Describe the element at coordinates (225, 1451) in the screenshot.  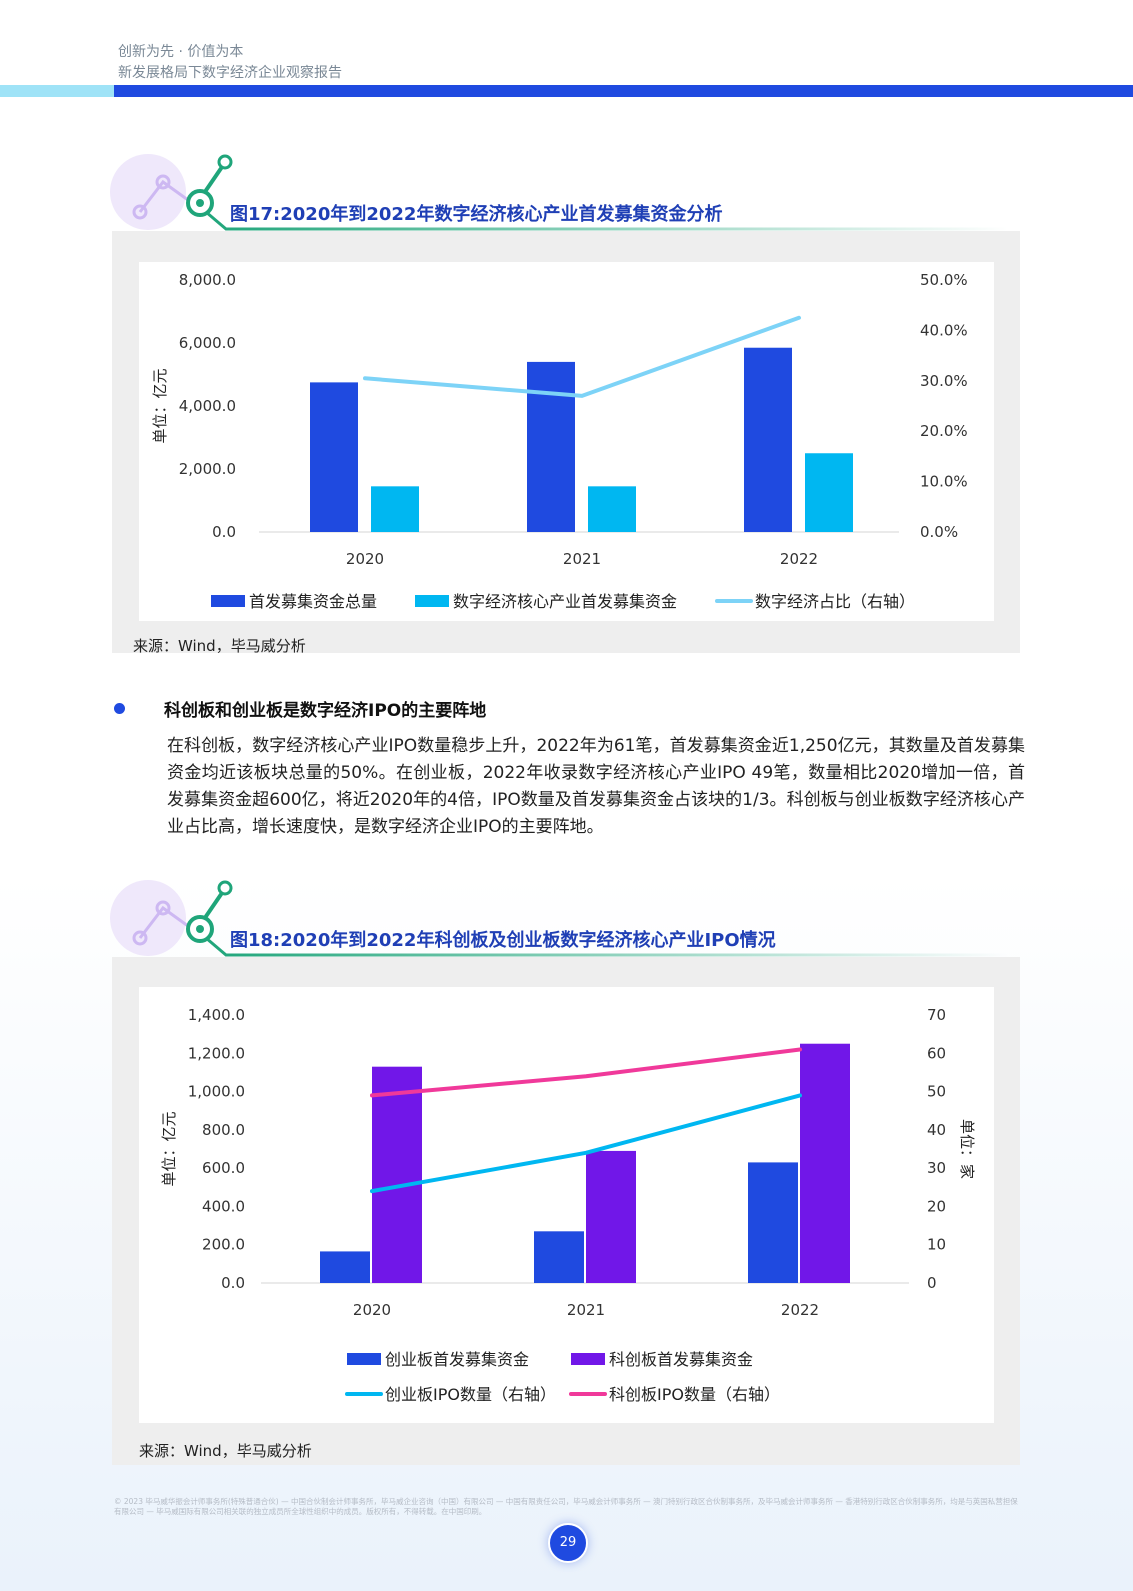
I see `figure18-source: 来源：Wind，毕马威分析` at that location.